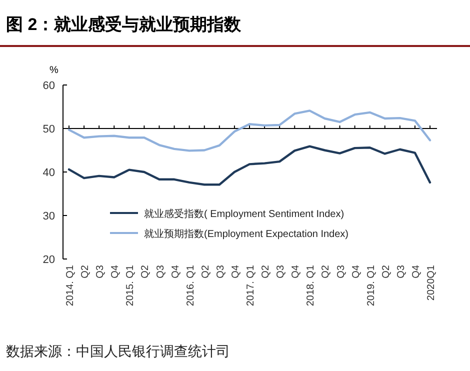 The height and width of the screenshot is (371, 470). I want to click on x-tick-label: 2019. Q1, so click(371, 285).